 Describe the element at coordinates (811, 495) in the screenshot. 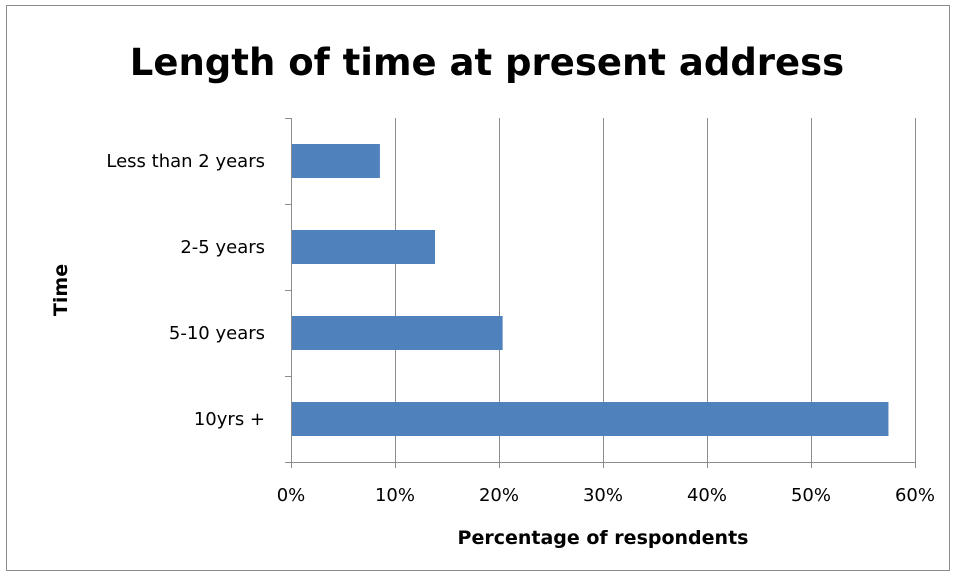

I see `x-tick-label: 50%` at that location.